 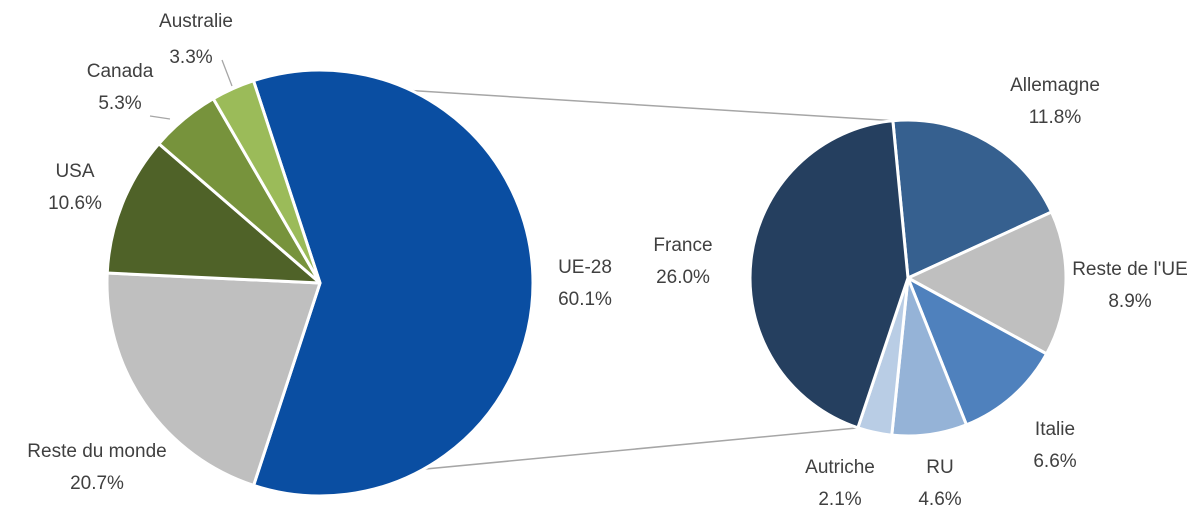 What do you see at coordinates (97, 483) in the screenshot?
I see `value-label: 20.7%` at bounding box center [97, 483].